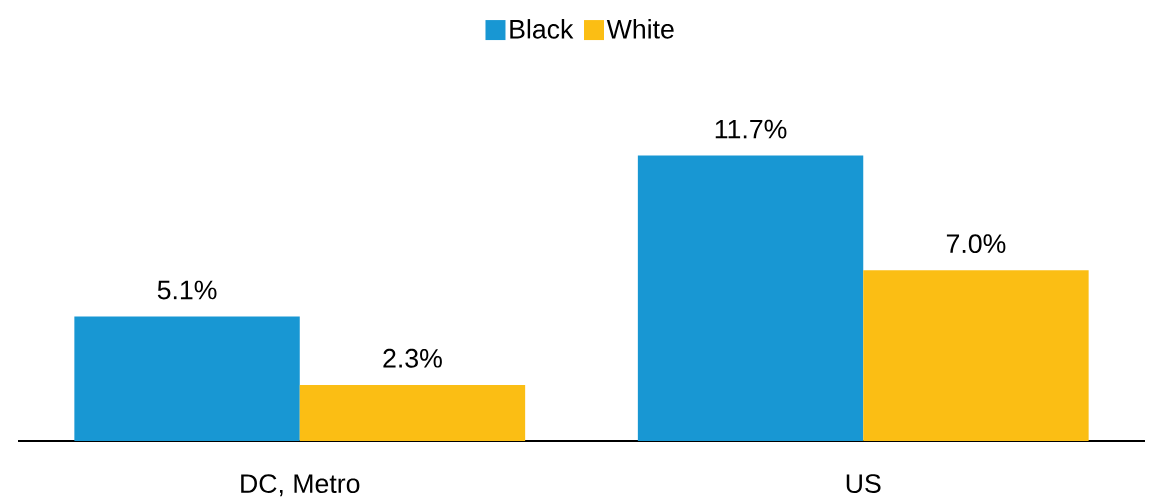 The image size is (1158, 499). What do you see at coordinates (751, 129) in the screenshot?
I see `data-label: 11.7%` at bounding box center [751, 129].